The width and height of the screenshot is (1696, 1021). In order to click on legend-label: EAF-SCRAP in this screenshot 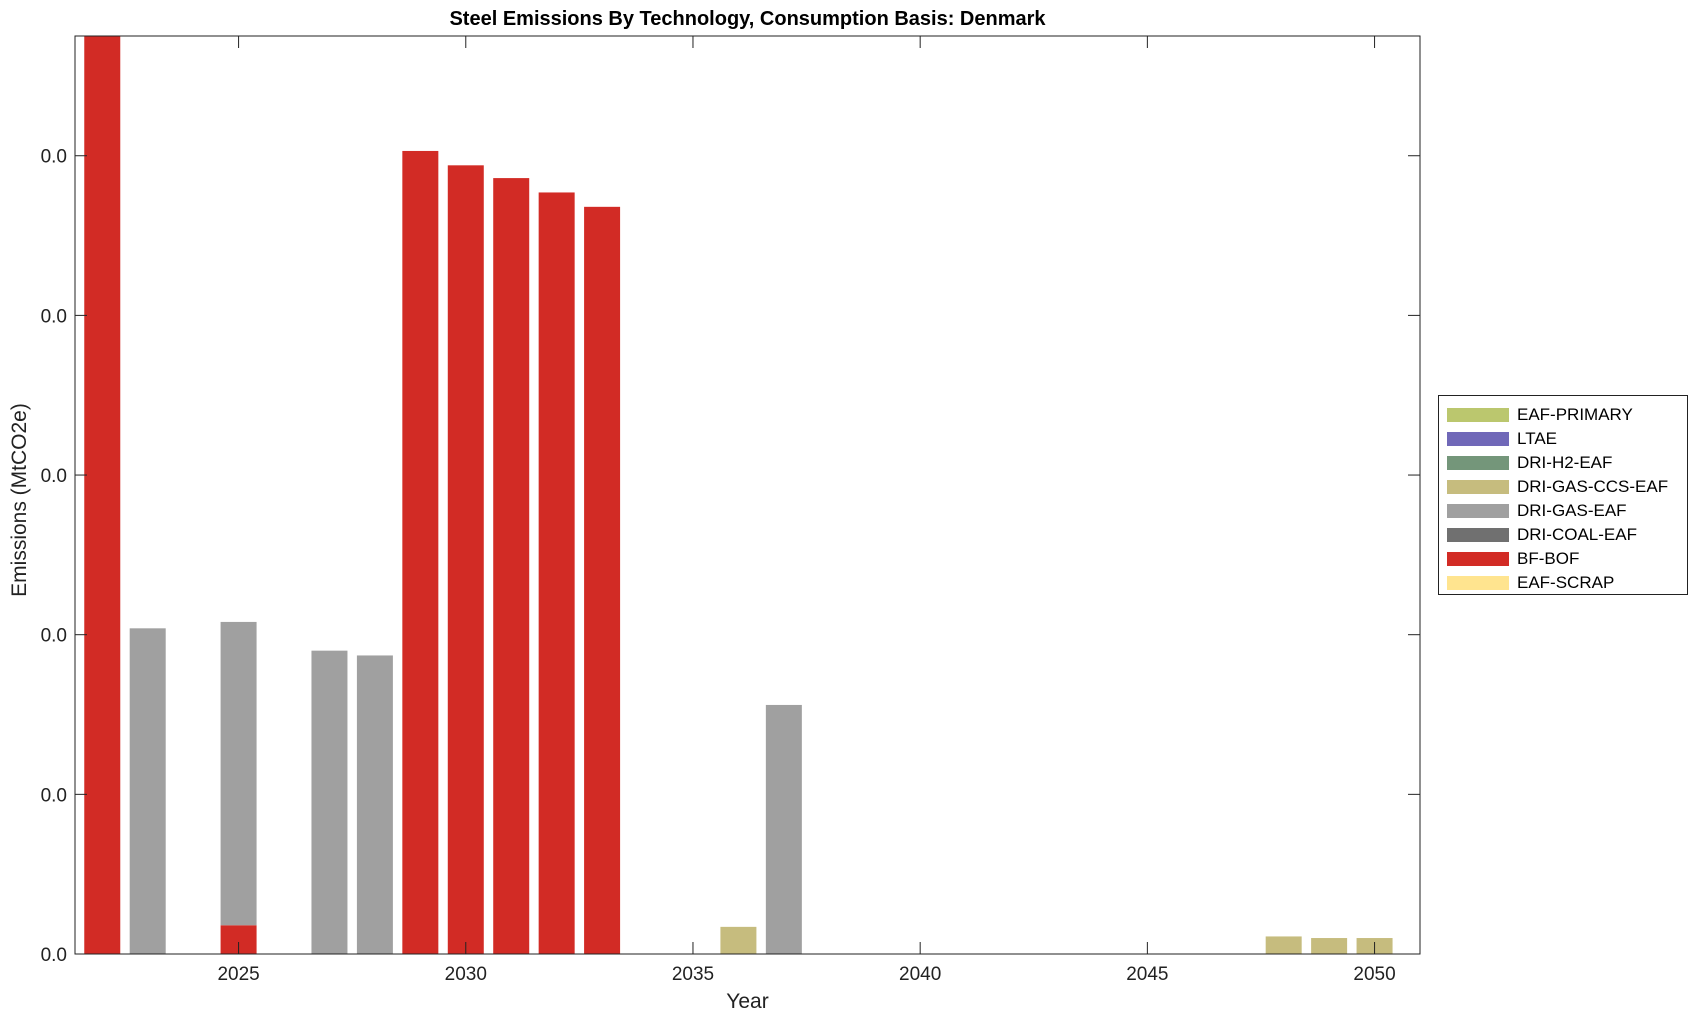, I will do `click(1566, 582)`.